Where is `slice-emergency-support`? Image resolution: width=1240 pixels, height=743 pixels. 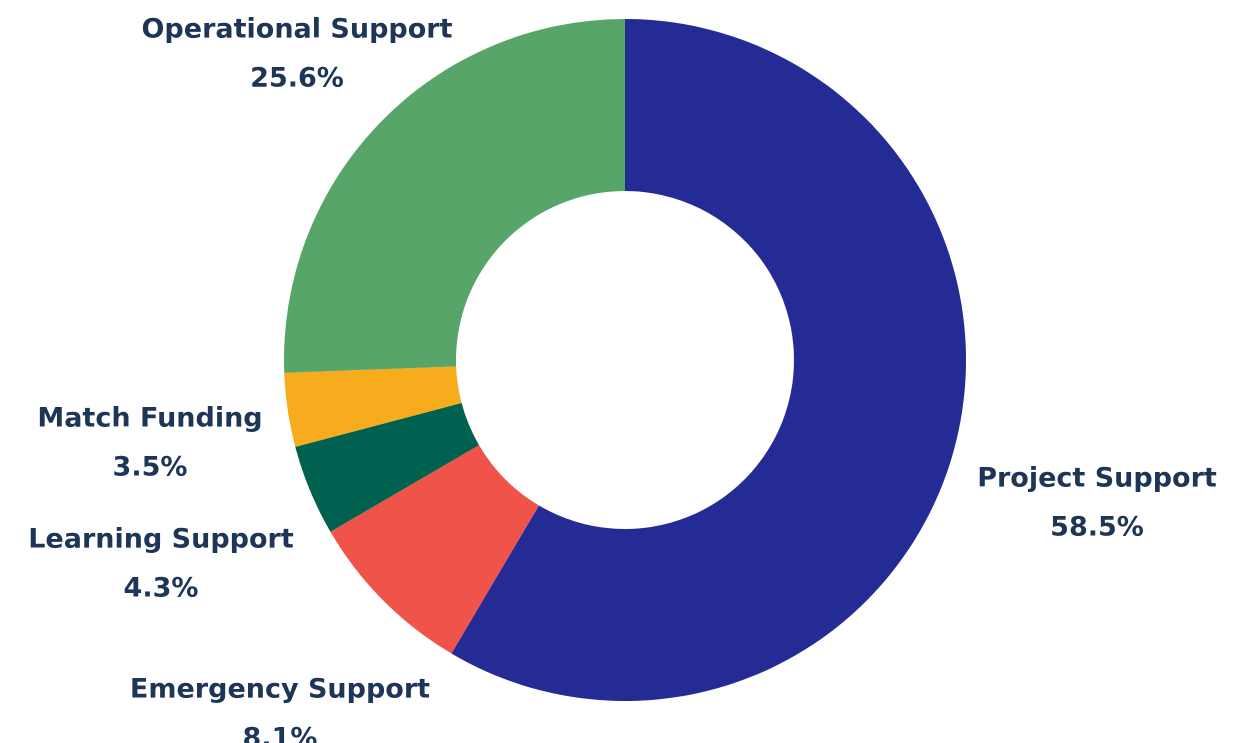 slice-emergency-support is located at coordinates (434, 549).